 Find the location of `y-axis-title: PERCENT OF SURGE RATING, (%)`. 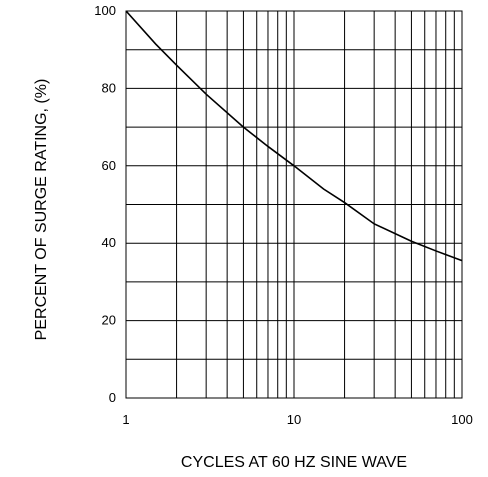

y-axis-title: PERCENT OF SURGE RATING, (%) is located at coordinates (41, 210).